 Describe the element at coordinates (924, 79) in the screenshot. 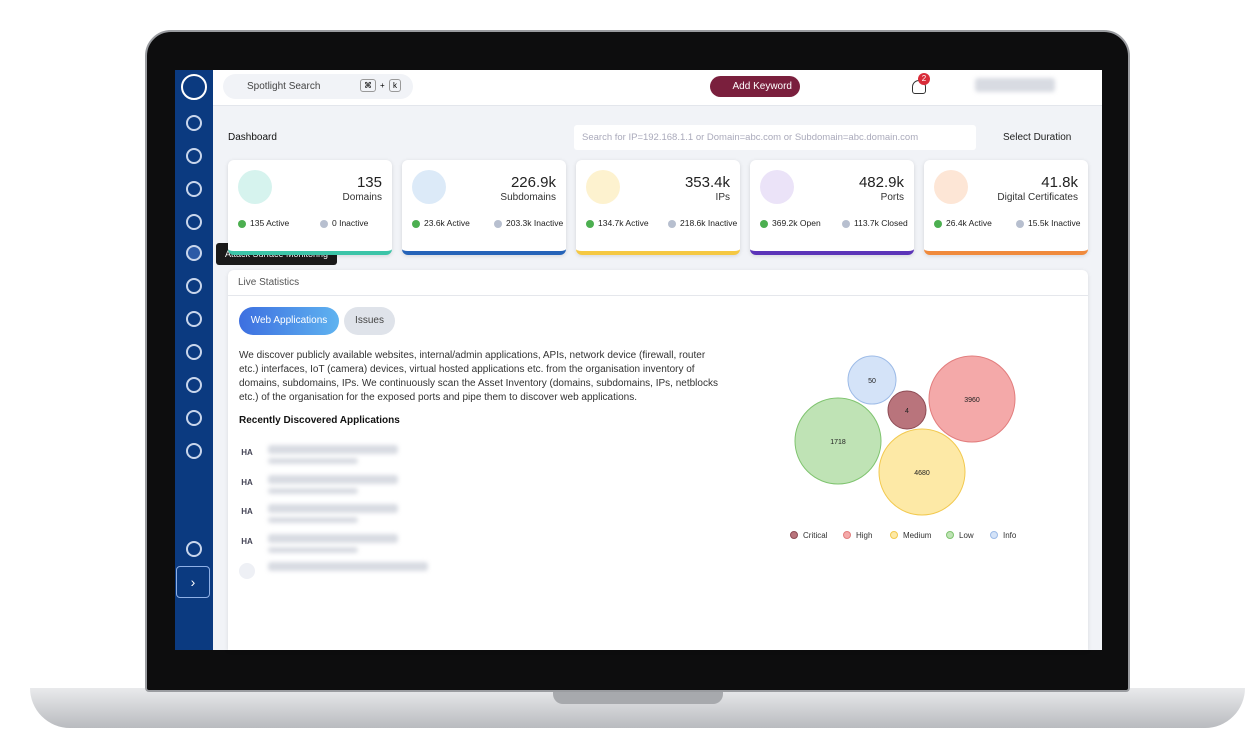

I see `notification-badge: 2` at that location.